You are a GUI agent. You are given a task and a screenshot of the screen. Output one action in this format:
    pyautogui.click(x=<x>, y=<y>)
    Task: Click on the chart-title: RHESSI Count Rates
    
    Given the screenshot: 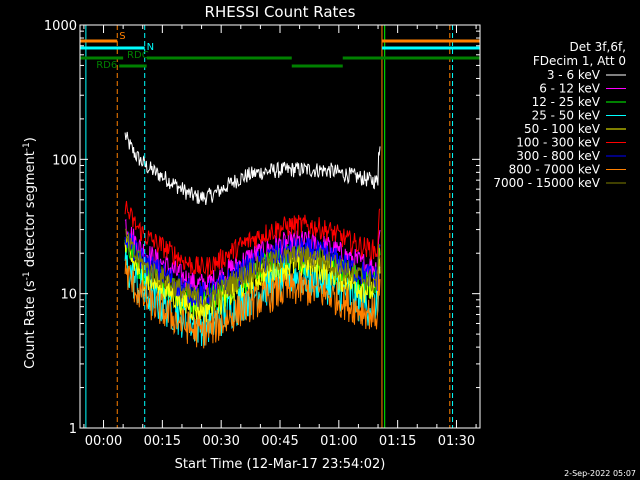 What is the action you would take?
    pyautogui.click(x=280, y=12)
    